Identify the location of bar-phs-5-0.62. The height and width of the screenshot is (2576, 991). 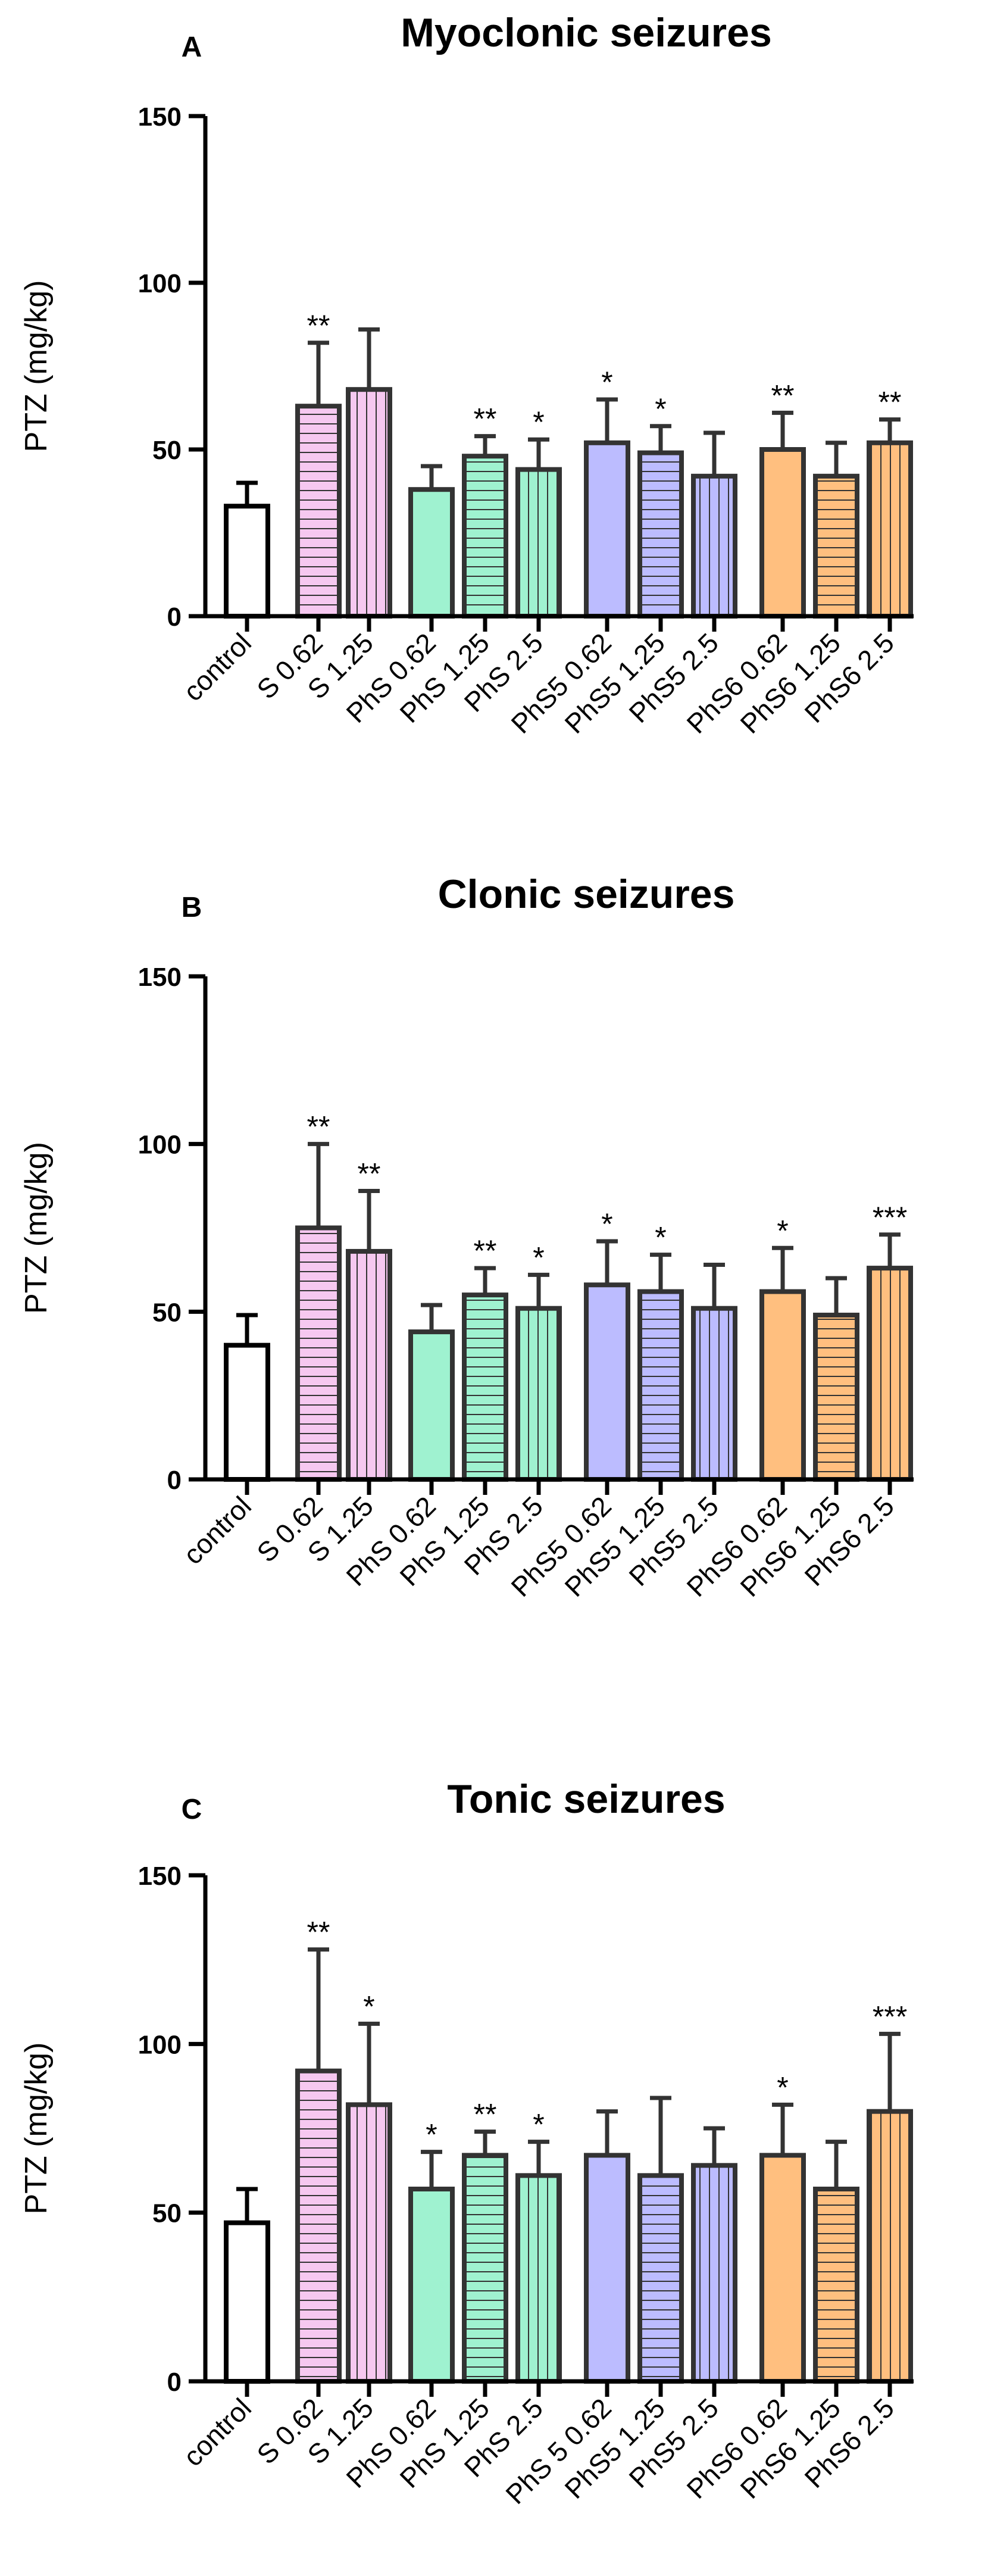
(607, 2268).